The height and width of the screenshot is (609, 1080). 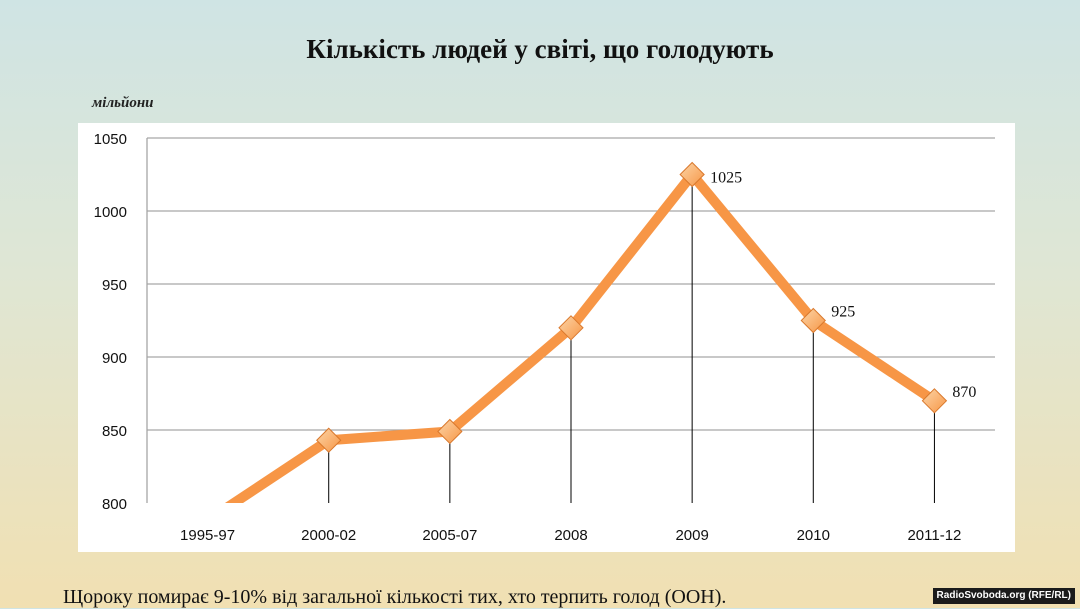 I want to click on data-label: 870, so click(x=964, y=392).